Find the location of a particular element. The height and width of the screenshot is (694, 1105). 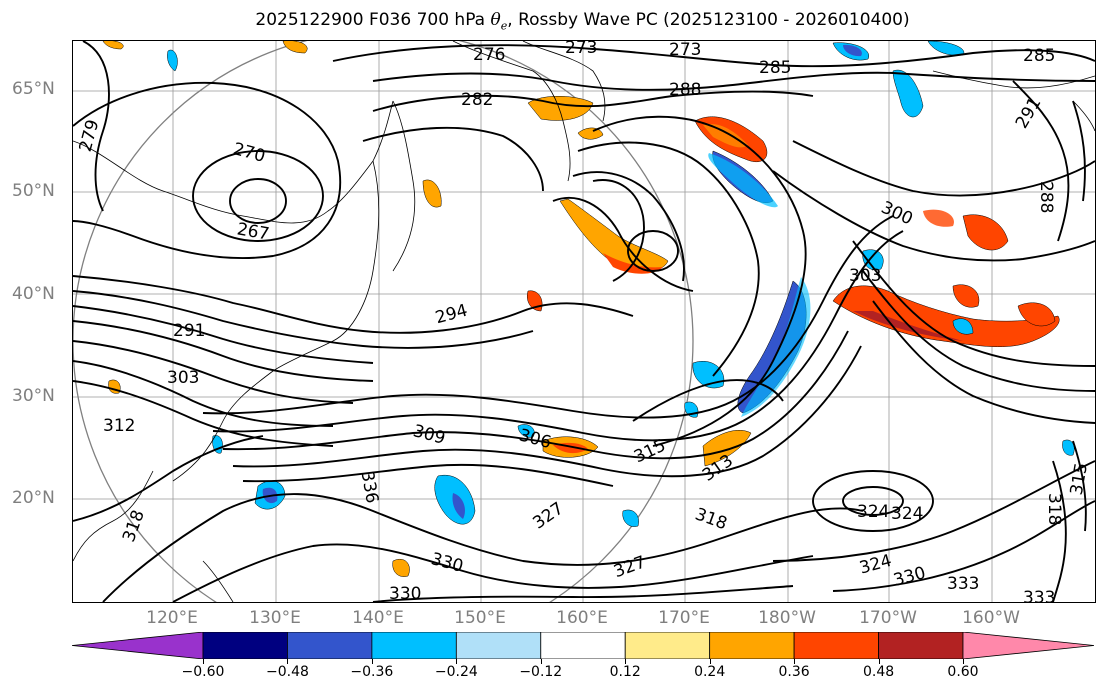

lon-label-170w: 170°W is located at coordinates (888, 618).